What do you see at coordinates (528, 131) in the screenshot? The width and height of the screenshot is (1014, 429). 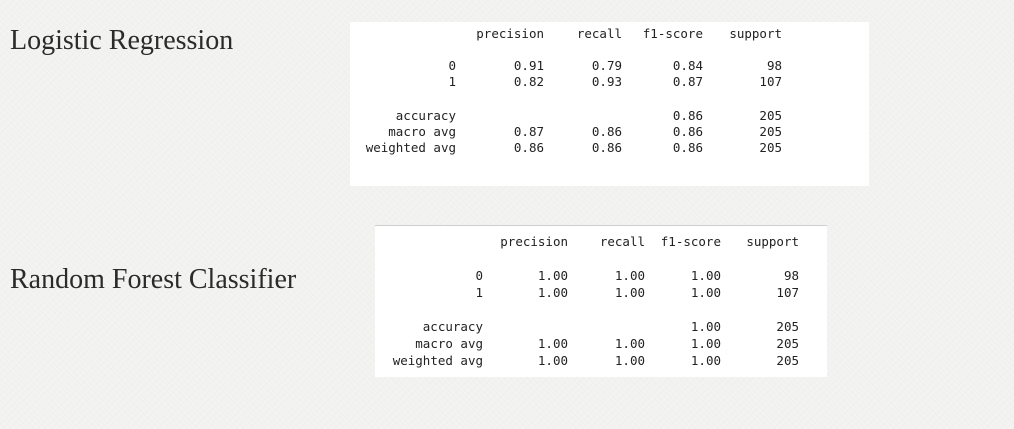 I see `cell-macro-avg-precision: 0.87` at bounding box center [528, 131].